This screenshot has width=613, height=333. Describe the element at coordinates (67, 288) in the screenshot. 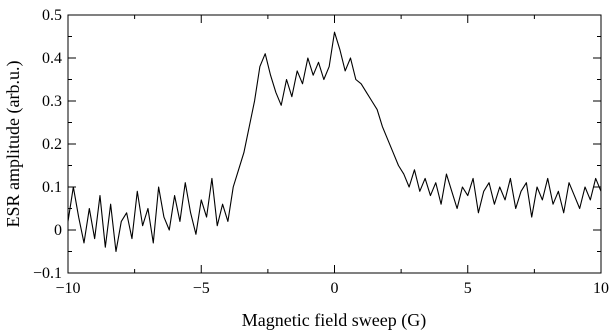

I see `x-tick-label: −10` at that location.